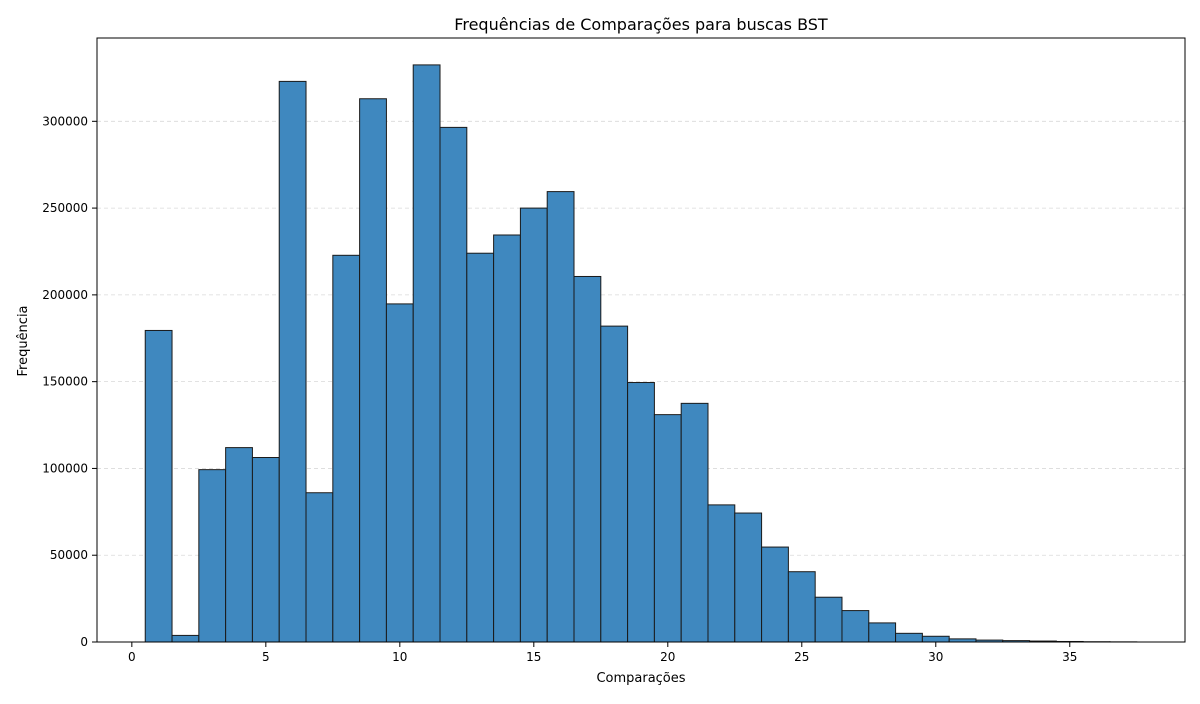 This screenshot has width=1200, height=704. Describe the element at coordinates (533, 657) in the screenshot. I see `x-tick-label: 15` at that location.